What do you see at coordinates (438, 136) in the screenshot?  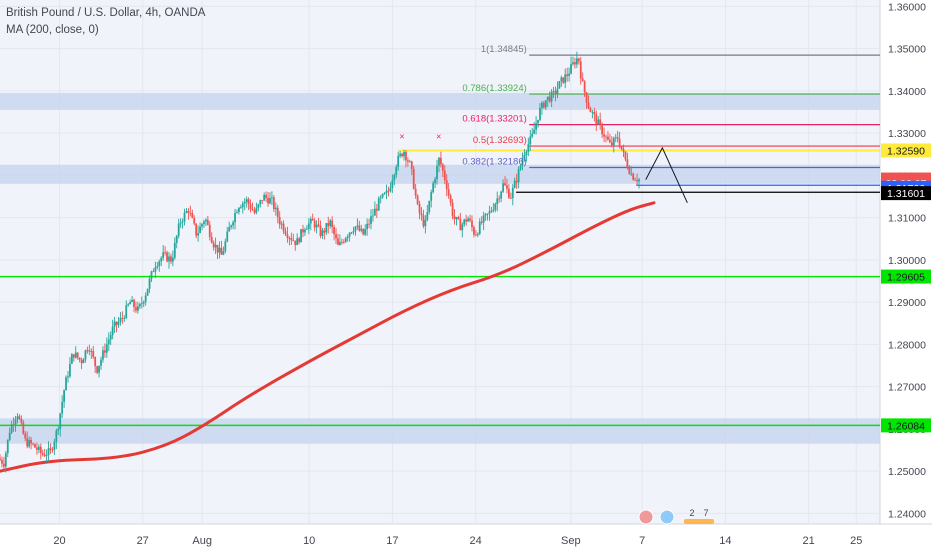 I see `top-marker: ×` at bounding box center [438, 136].